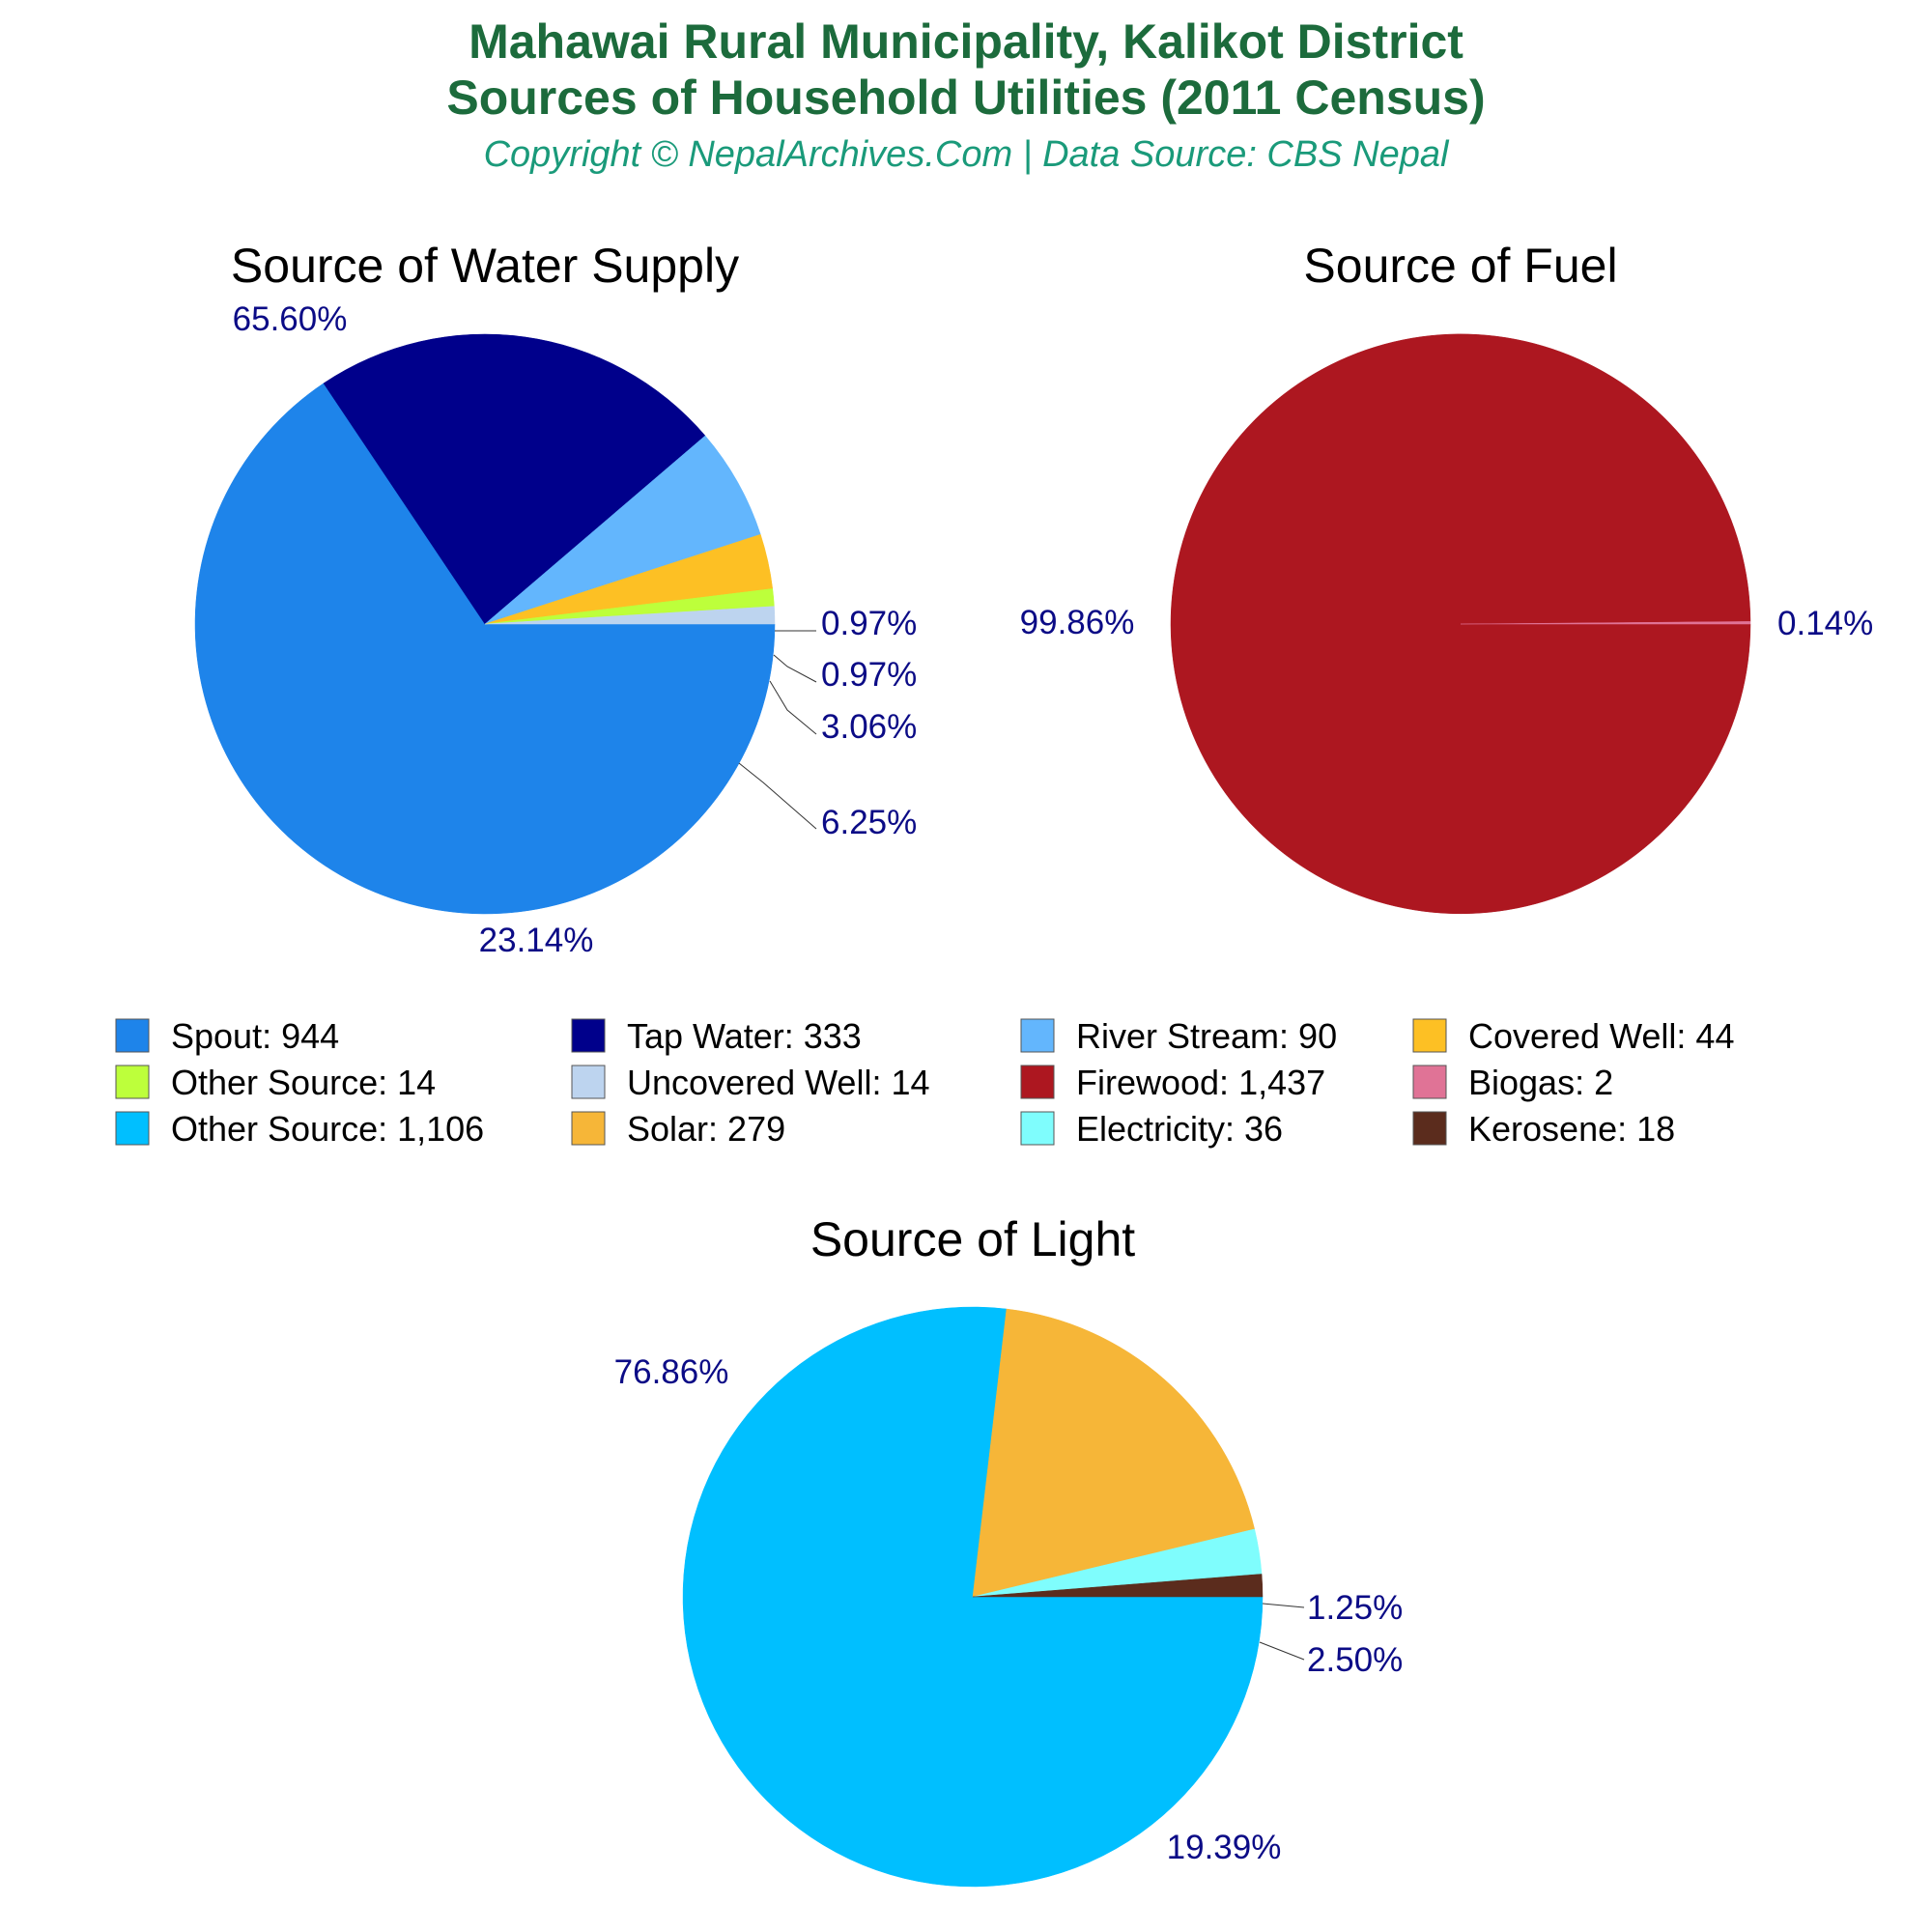  What do you see at coordinates (1282, 1651) in the screenshot?
I see `light-leader-line-electricity` at bounding box center [1282, 1651].